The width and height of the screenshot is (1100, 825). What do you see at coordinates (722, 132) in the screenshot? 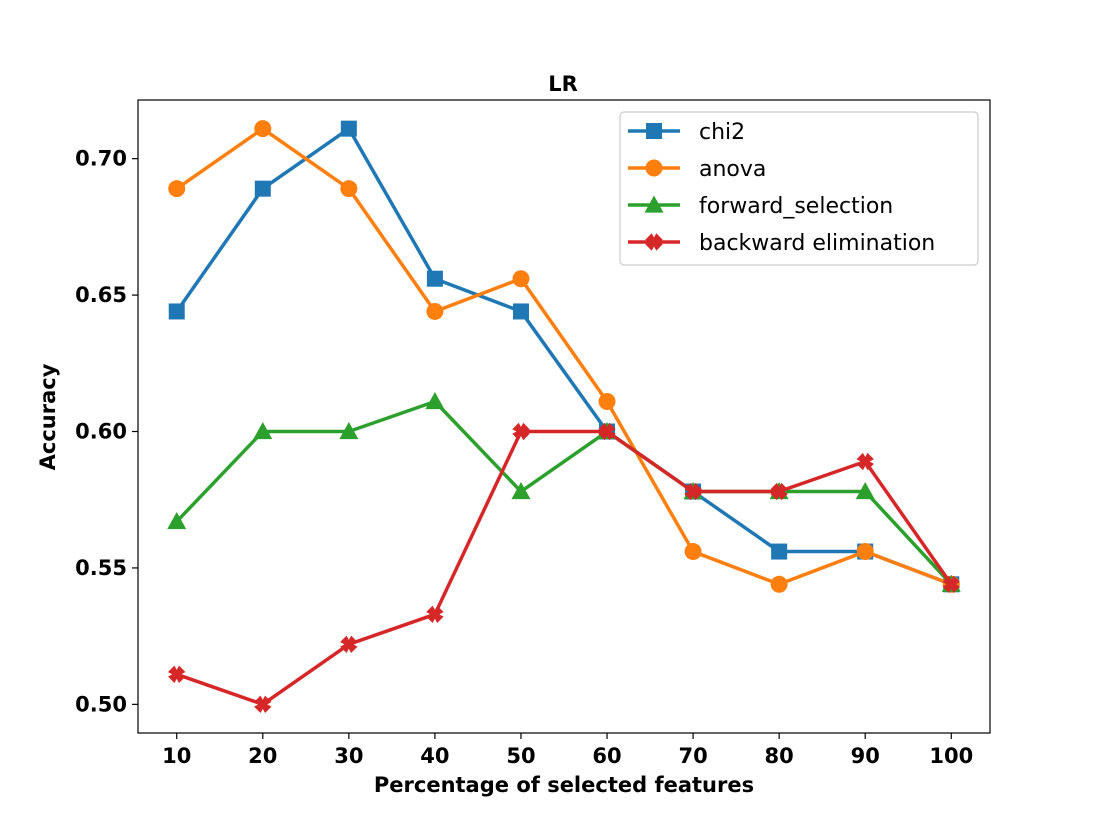
I see `legend-label: chi2` at bounding box center [722, 132].